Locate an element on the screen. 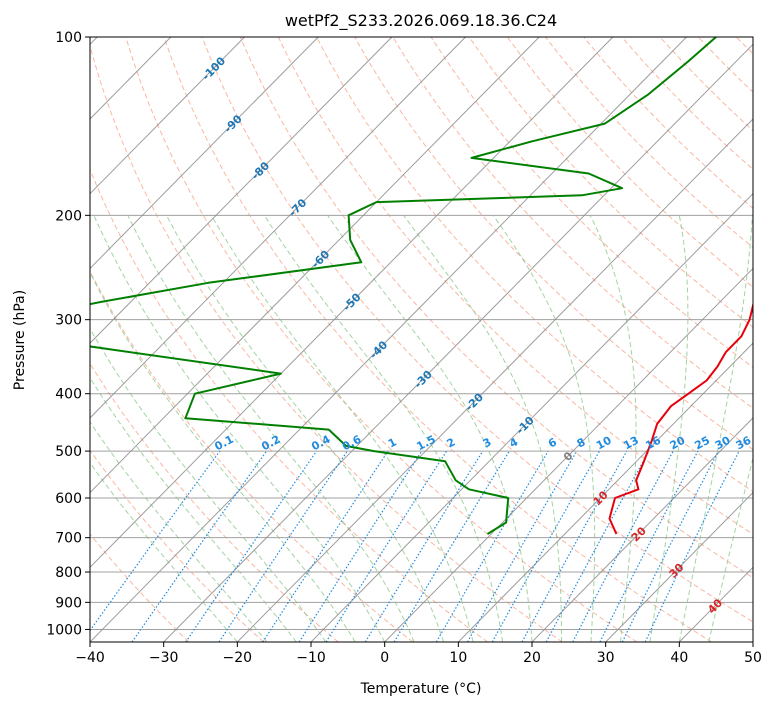  mixing-ratio-label: 10 is located at coordinates (604, 443).